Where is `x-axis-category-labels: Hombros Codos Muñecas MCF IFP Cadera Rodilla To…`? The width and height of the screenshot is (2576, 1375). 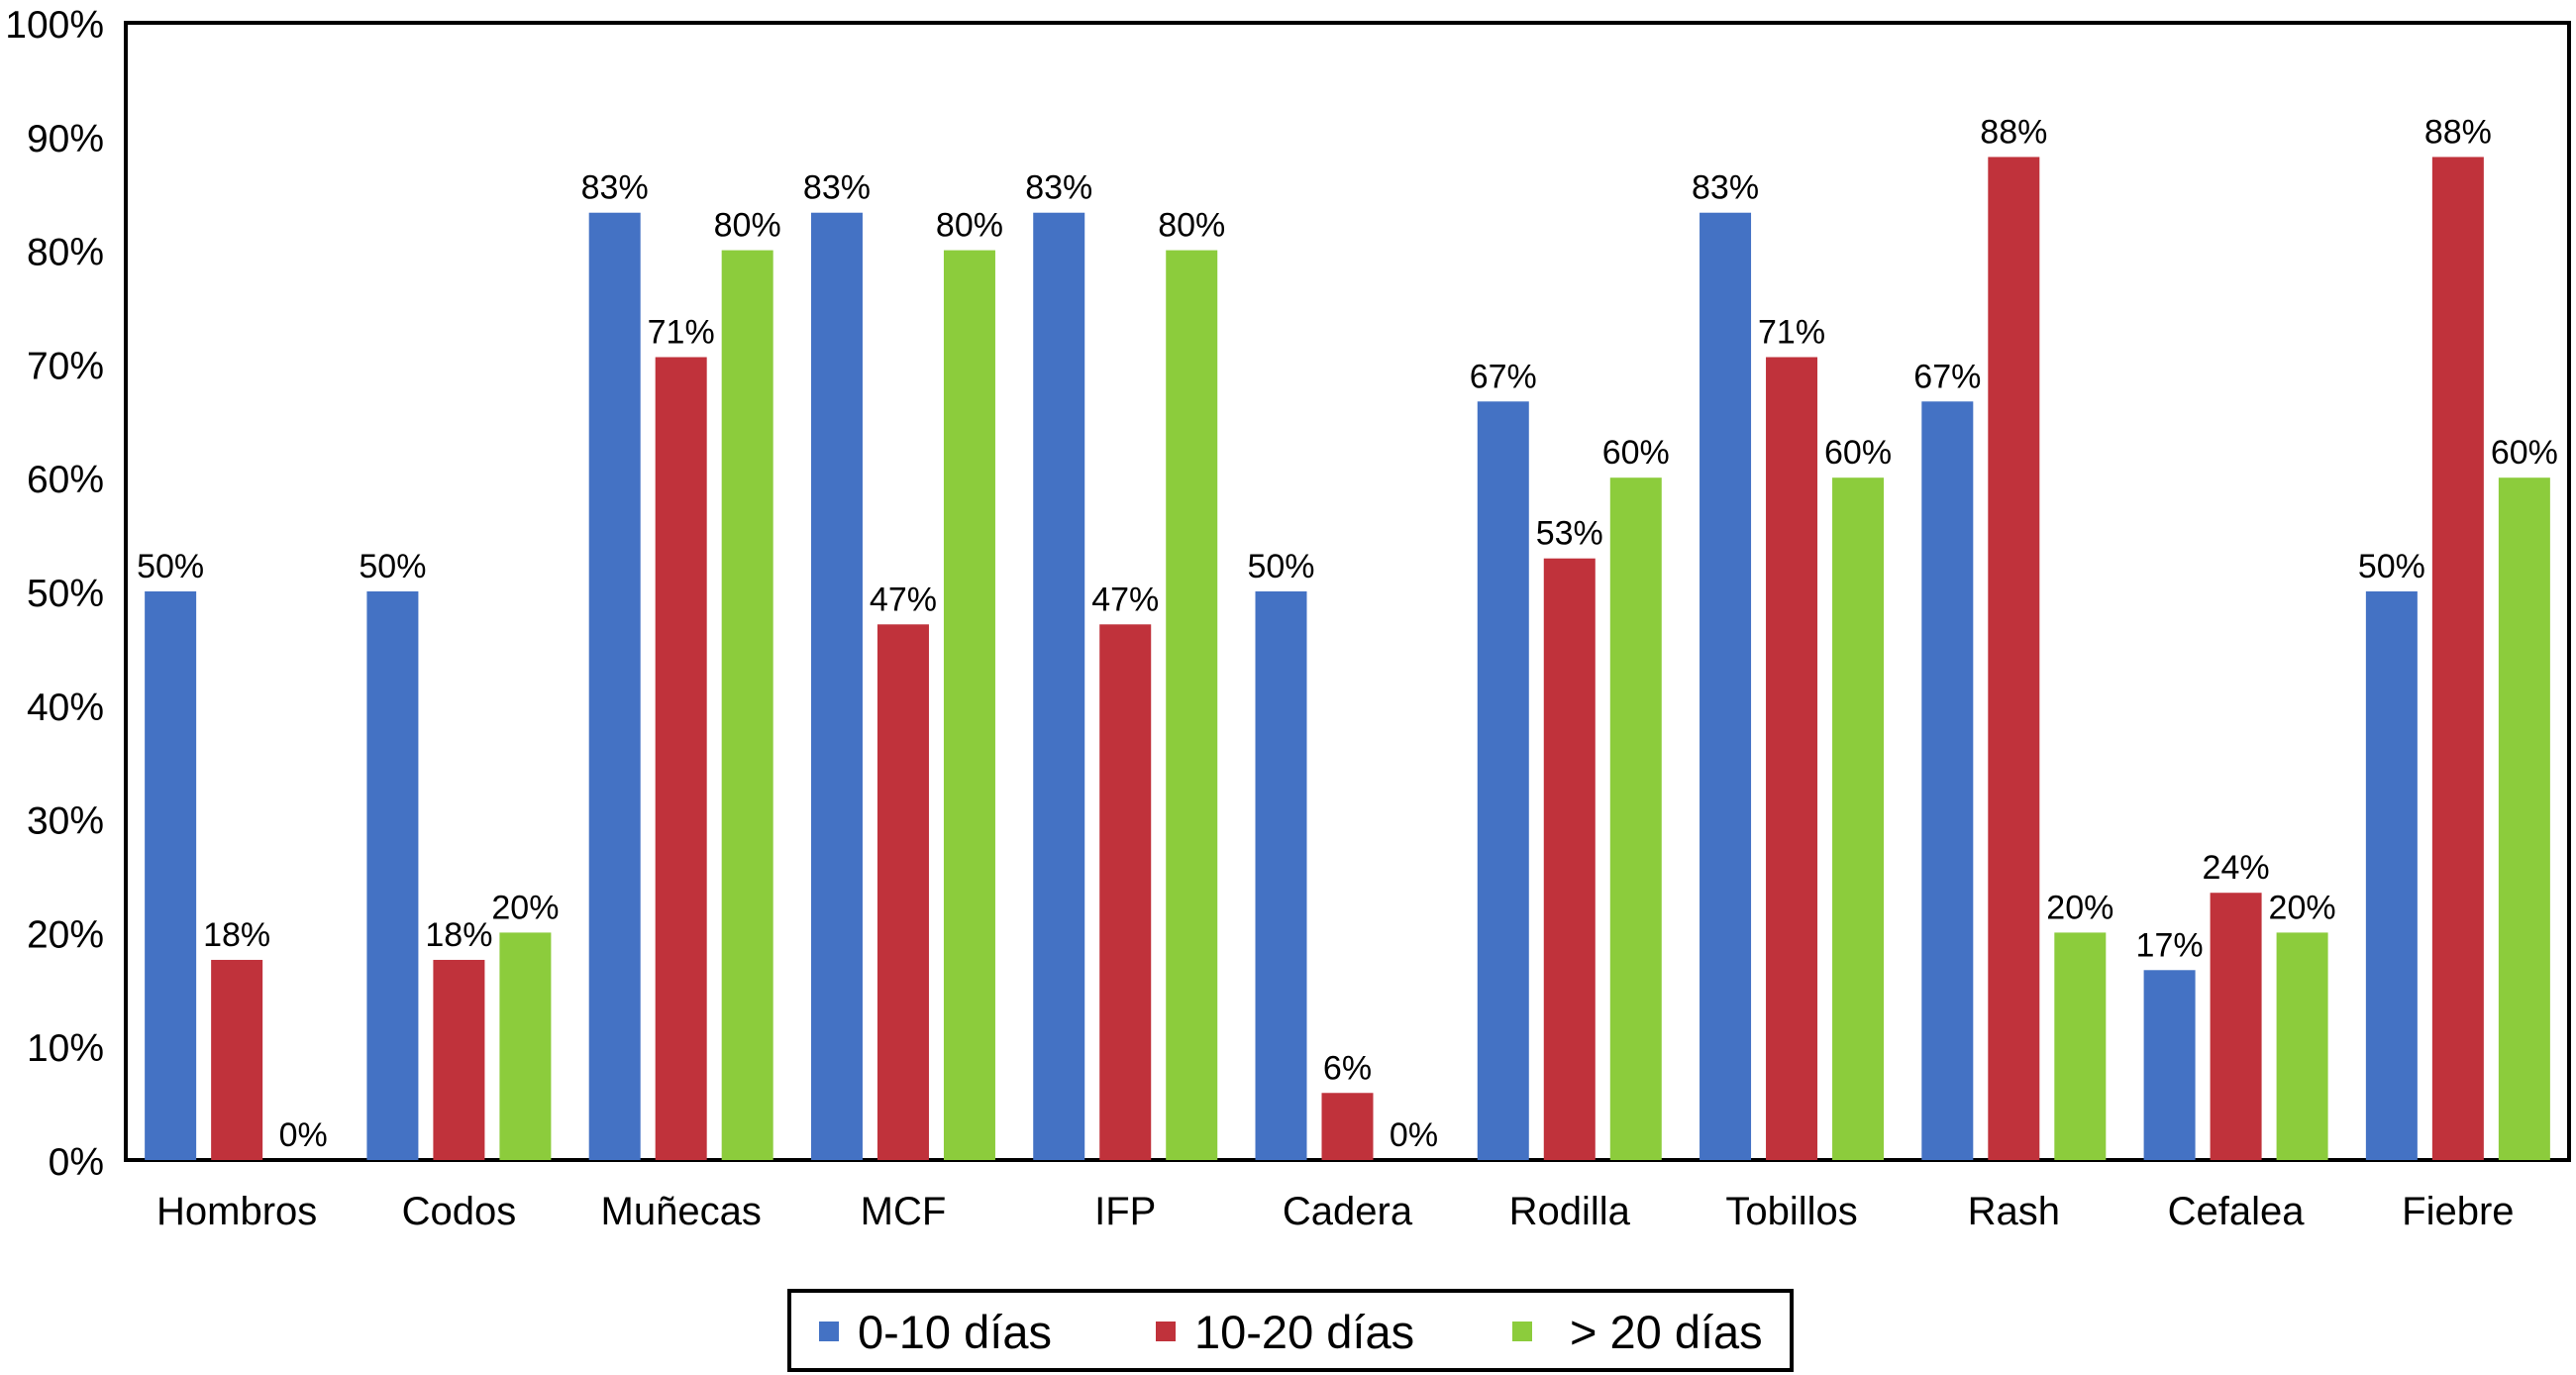 x-axis-category-labels: Hombros Codos Muñecas MCF IFP Cadera Rodilla To… is located at coordinates (1335, 1211).